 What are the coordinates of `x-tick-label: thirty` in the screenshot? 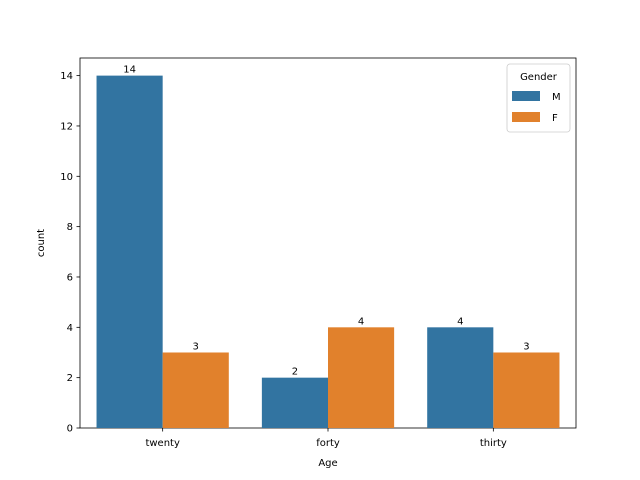 It's located at (493, 443).